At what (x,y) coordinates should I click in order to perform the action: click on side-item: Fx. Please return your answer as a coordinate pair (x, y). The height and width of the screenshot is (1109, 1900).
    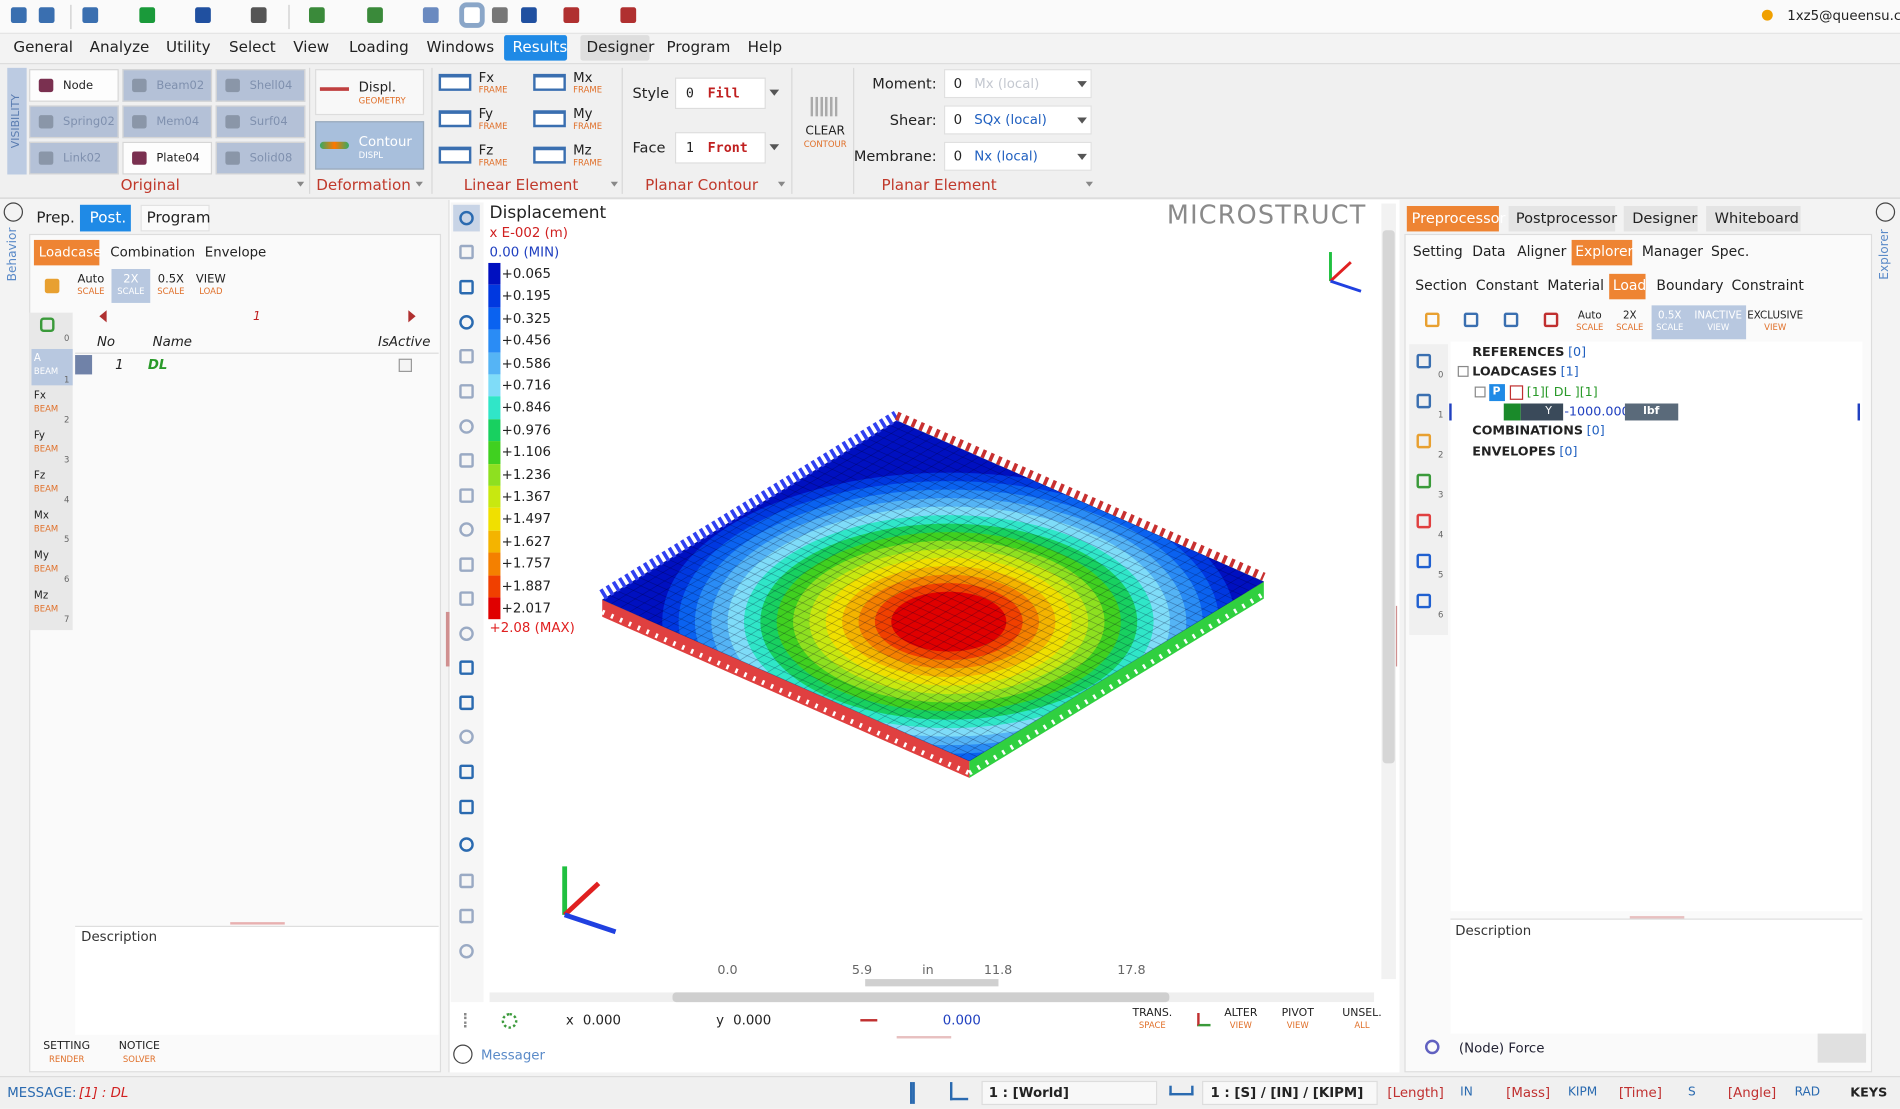
    Looking at the image, I should click on (39, 395).